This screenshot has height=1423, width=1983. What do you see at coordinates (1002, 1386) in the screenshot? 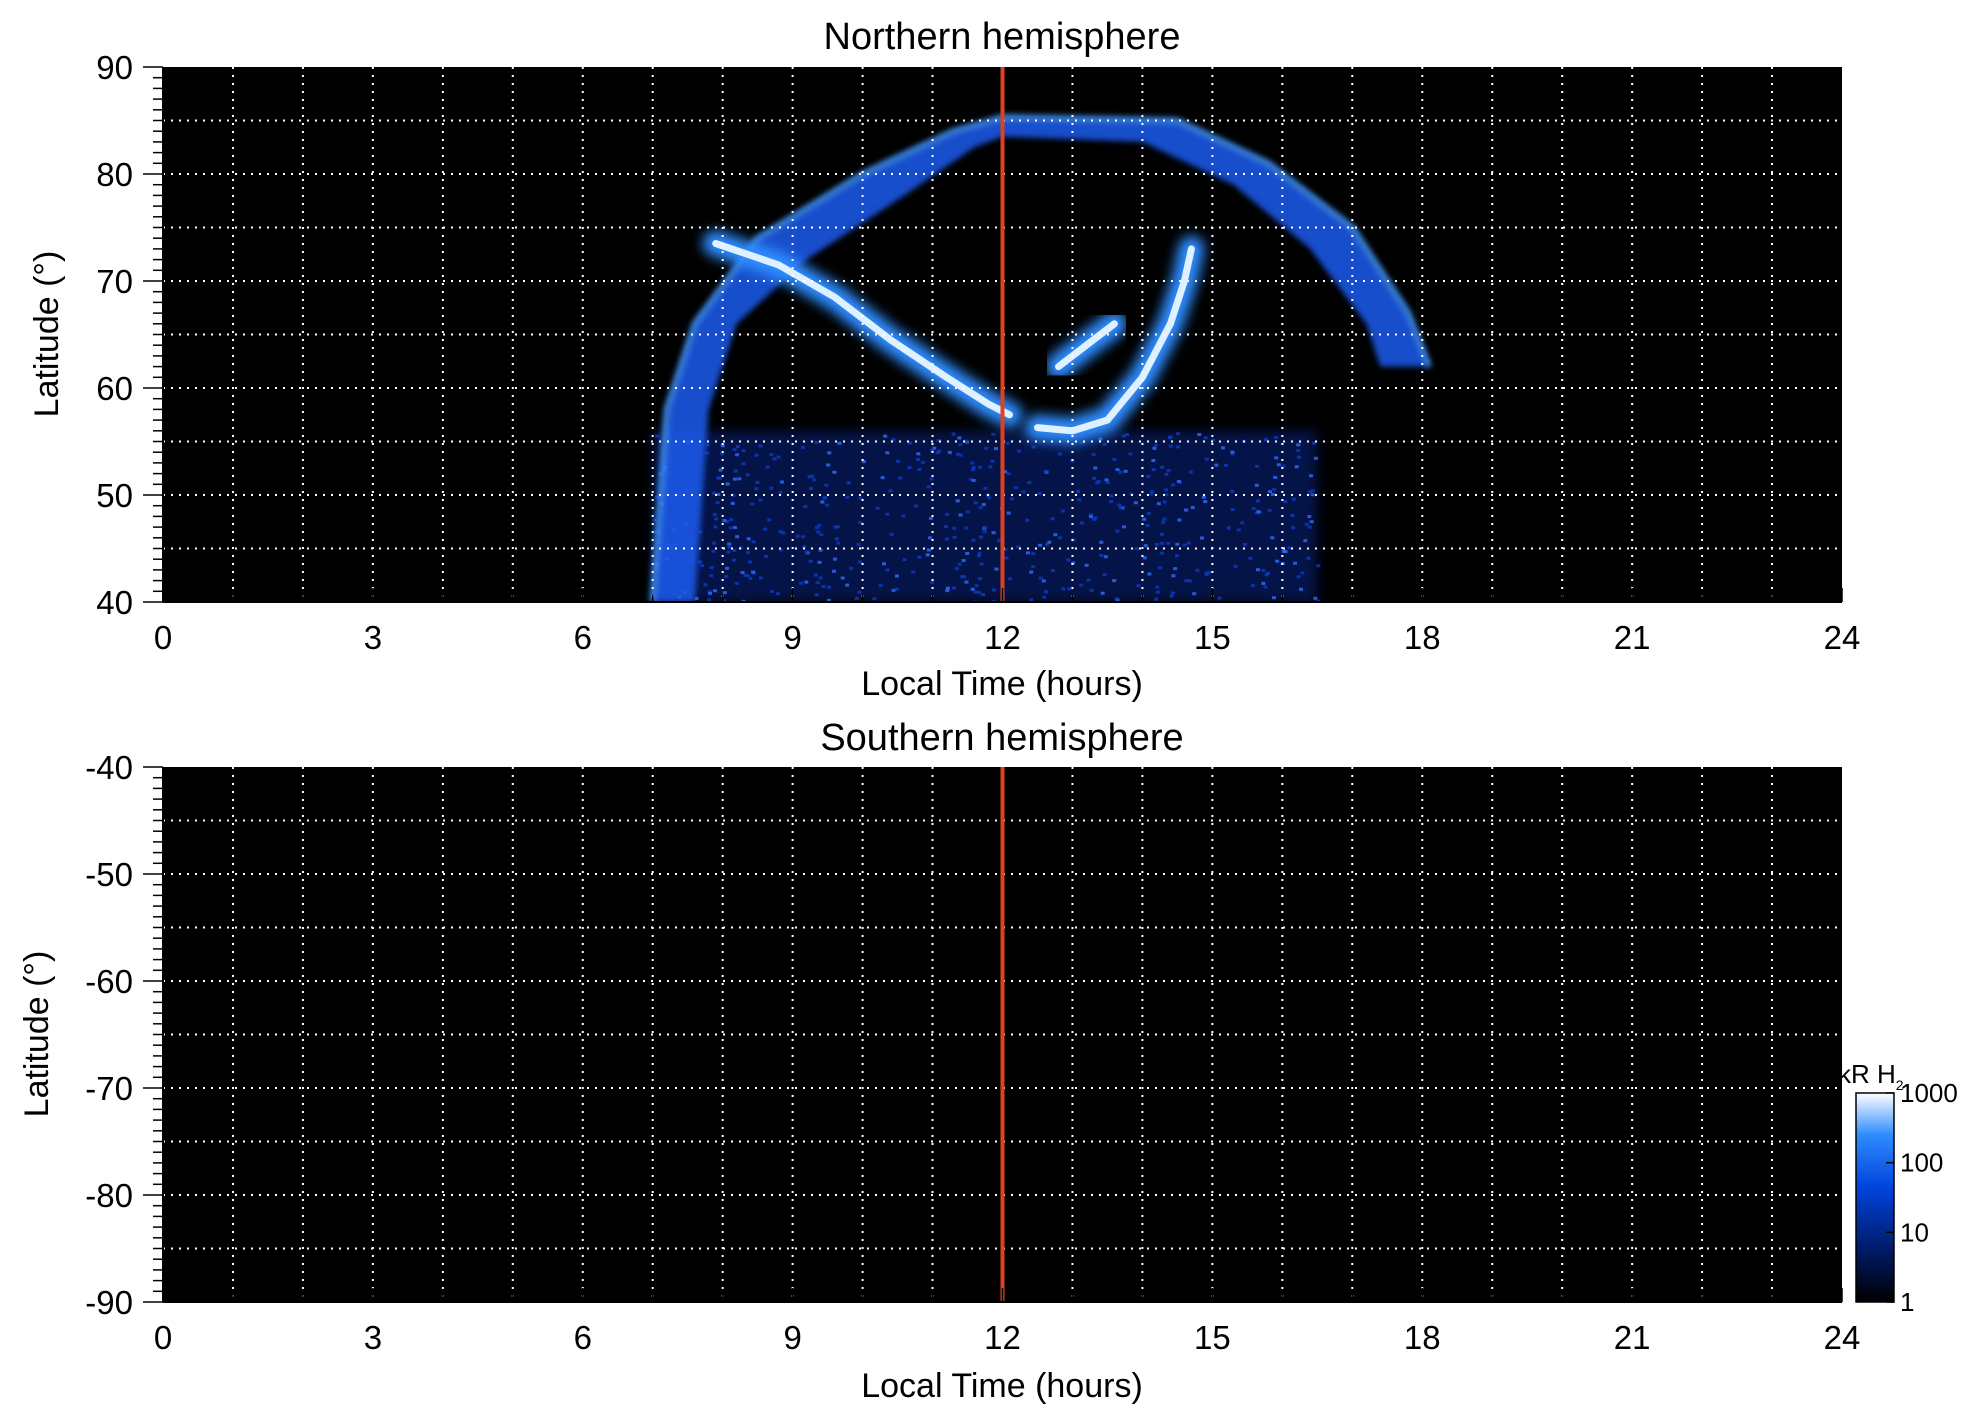
I see `x-axis-label-south: Local Time (hours)` at bounding box center [1002, 1386].